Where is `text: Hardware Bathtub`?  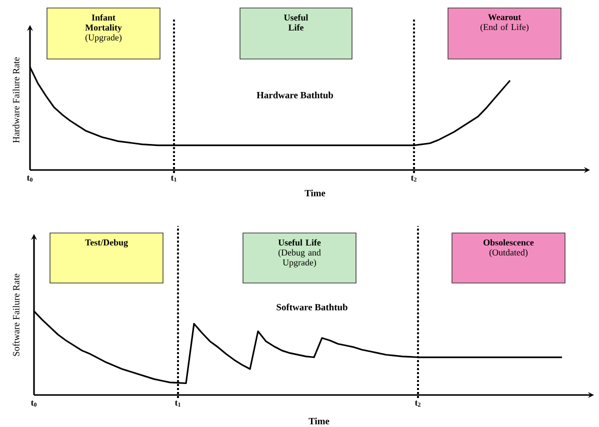 text: Hardware Bathtub is located at coordinates (295, 95).